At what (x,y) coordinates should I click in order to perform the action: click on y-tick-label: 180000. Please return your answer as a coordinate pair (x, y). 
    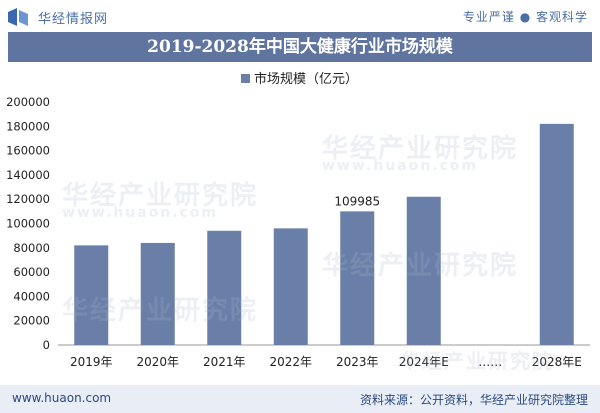
    Looking at the image, I should click on (28, 126).